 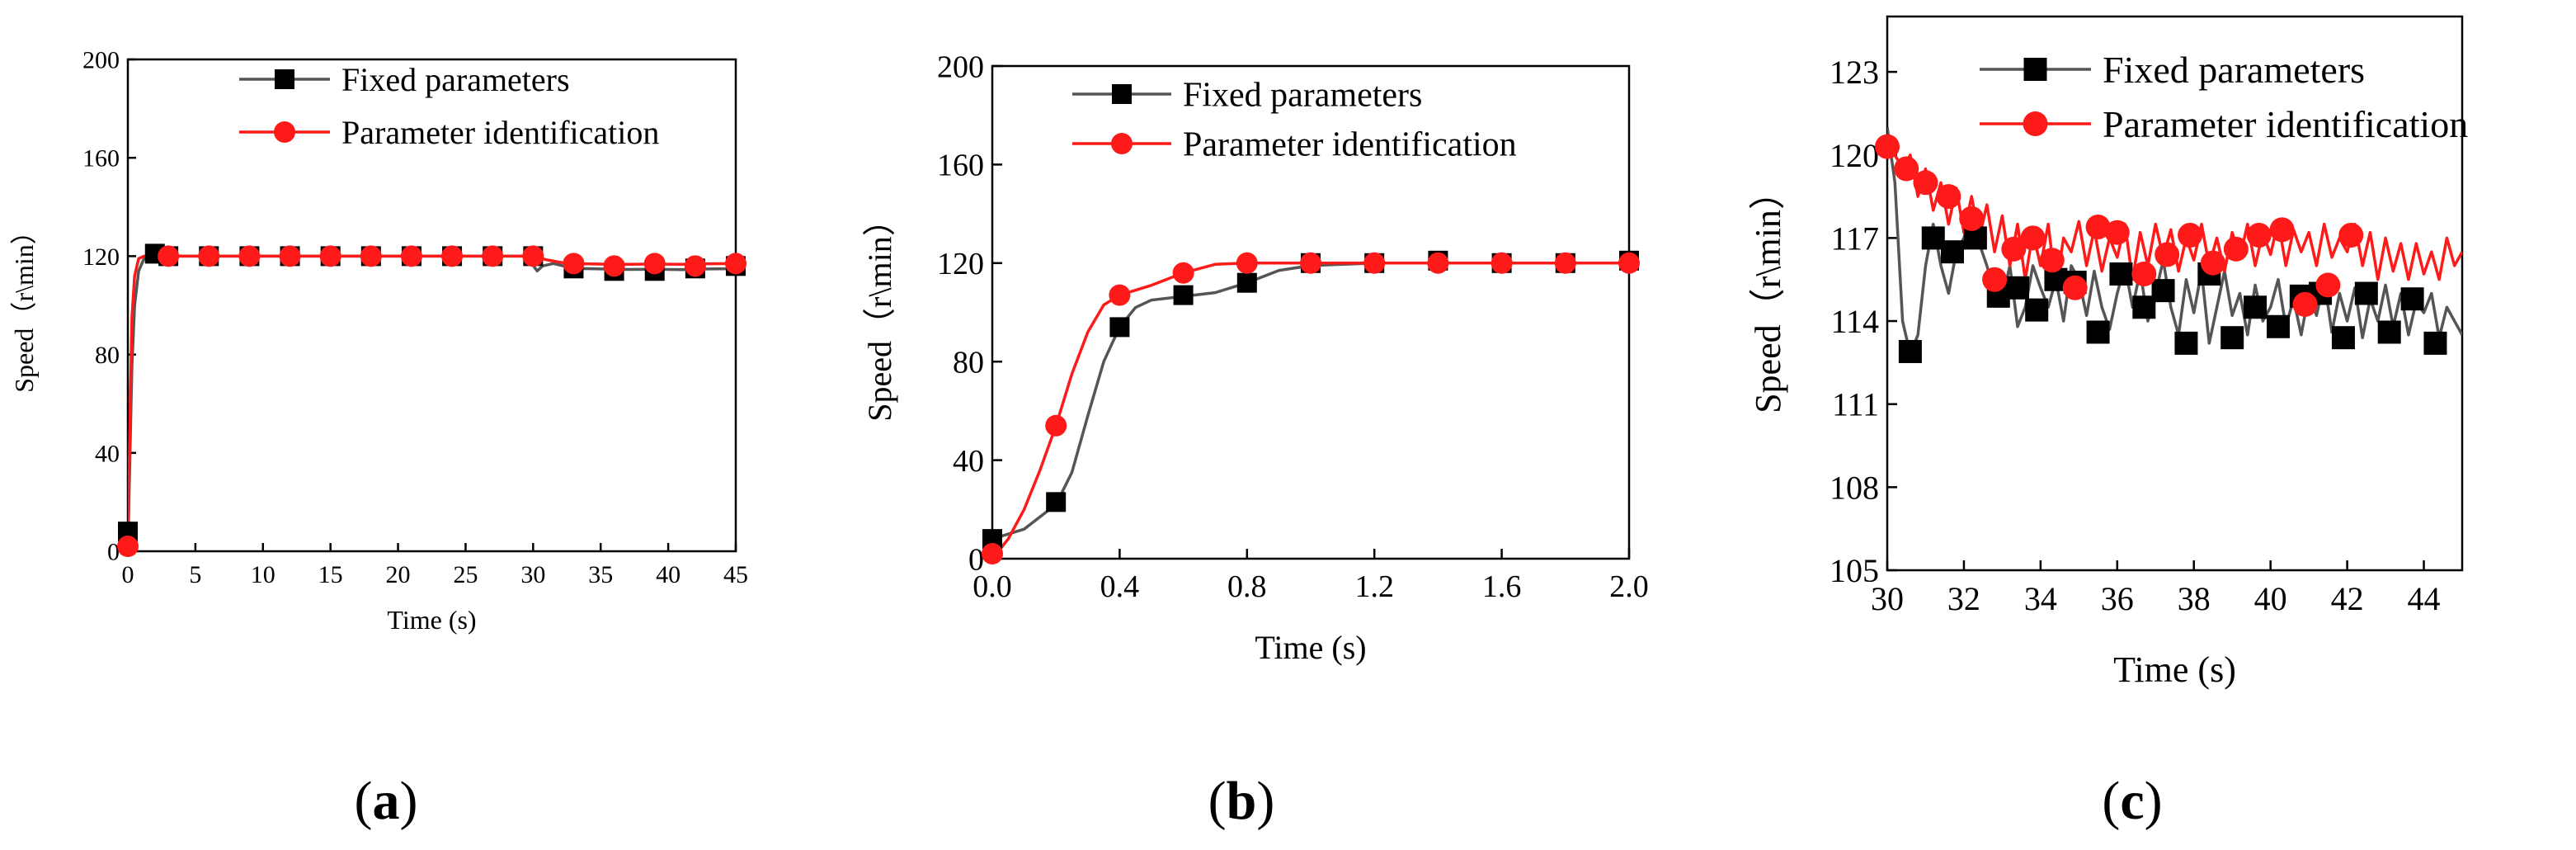 I want to click on x-tick-label: 10, so click(x=263, y=574).